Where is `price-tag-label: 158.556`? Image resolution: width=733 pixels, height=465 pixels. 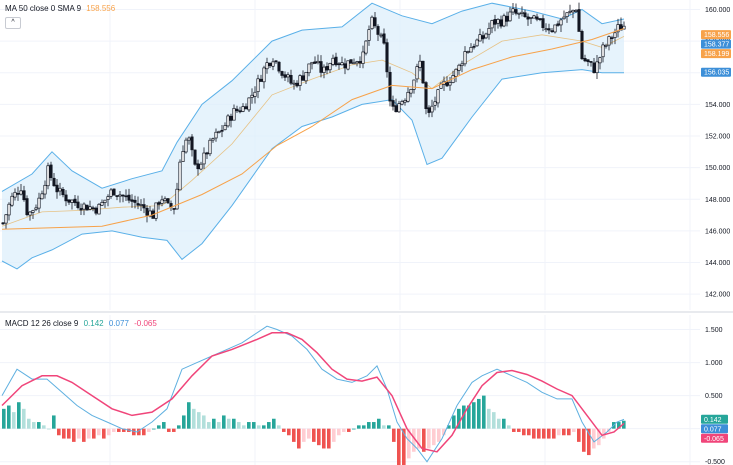 price-tag-label: 158.556 is located at coordinates (716, 35).